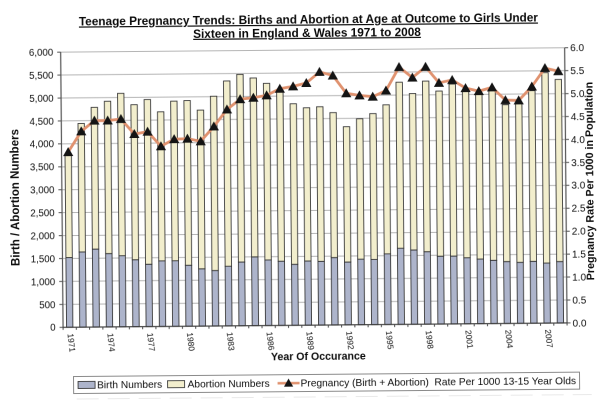 This screenshot has width=615, height=406. What do you see at coordinates (549, 339) in the screenshot?
I see `svg-text: 2007` at bounding box center [549, 339].